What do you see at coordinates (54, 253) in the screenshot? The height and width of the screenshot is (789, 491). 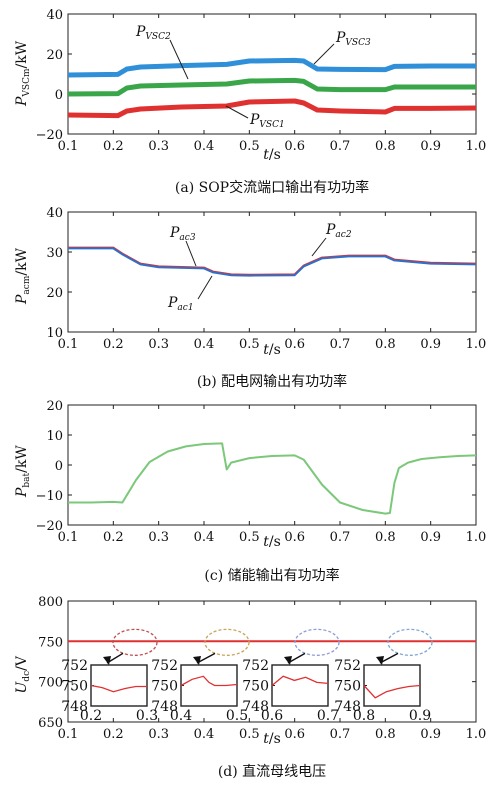 I see `y-tick-label: 30` at bounding box center [54, 253].